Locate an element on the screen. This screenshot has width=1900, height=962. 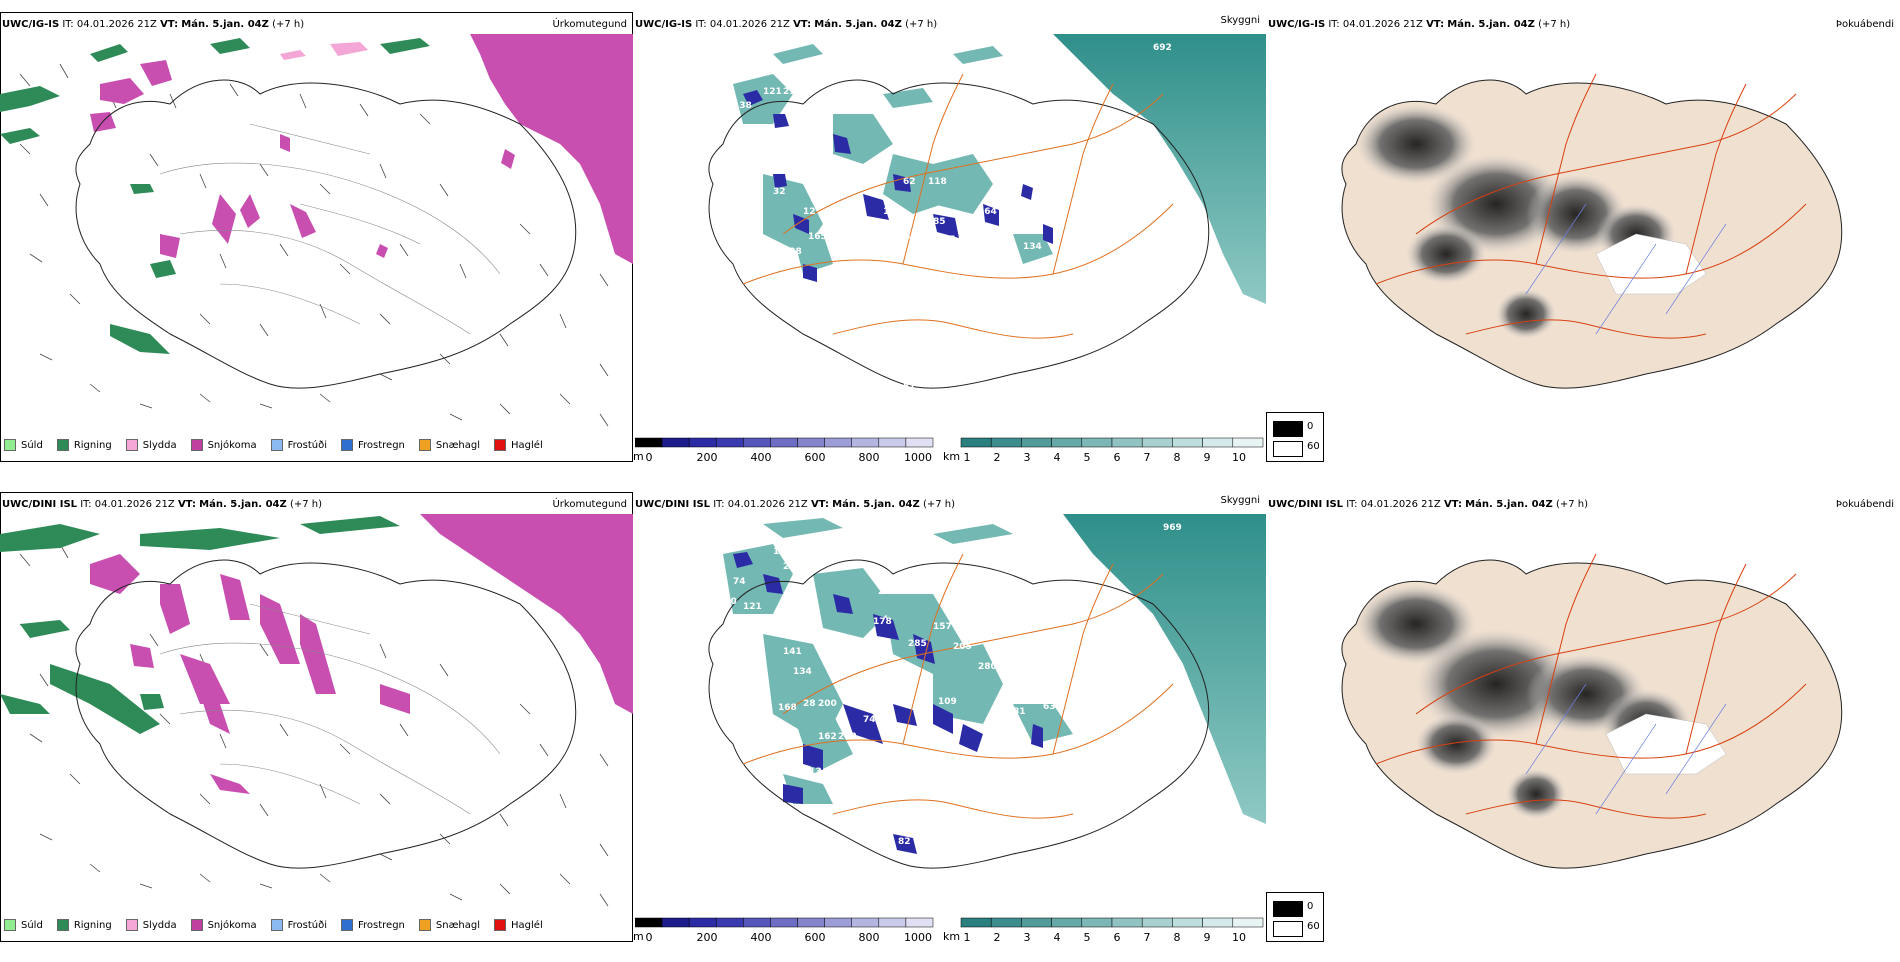
visibility-label: 200 is located at coordinates (827, 704).